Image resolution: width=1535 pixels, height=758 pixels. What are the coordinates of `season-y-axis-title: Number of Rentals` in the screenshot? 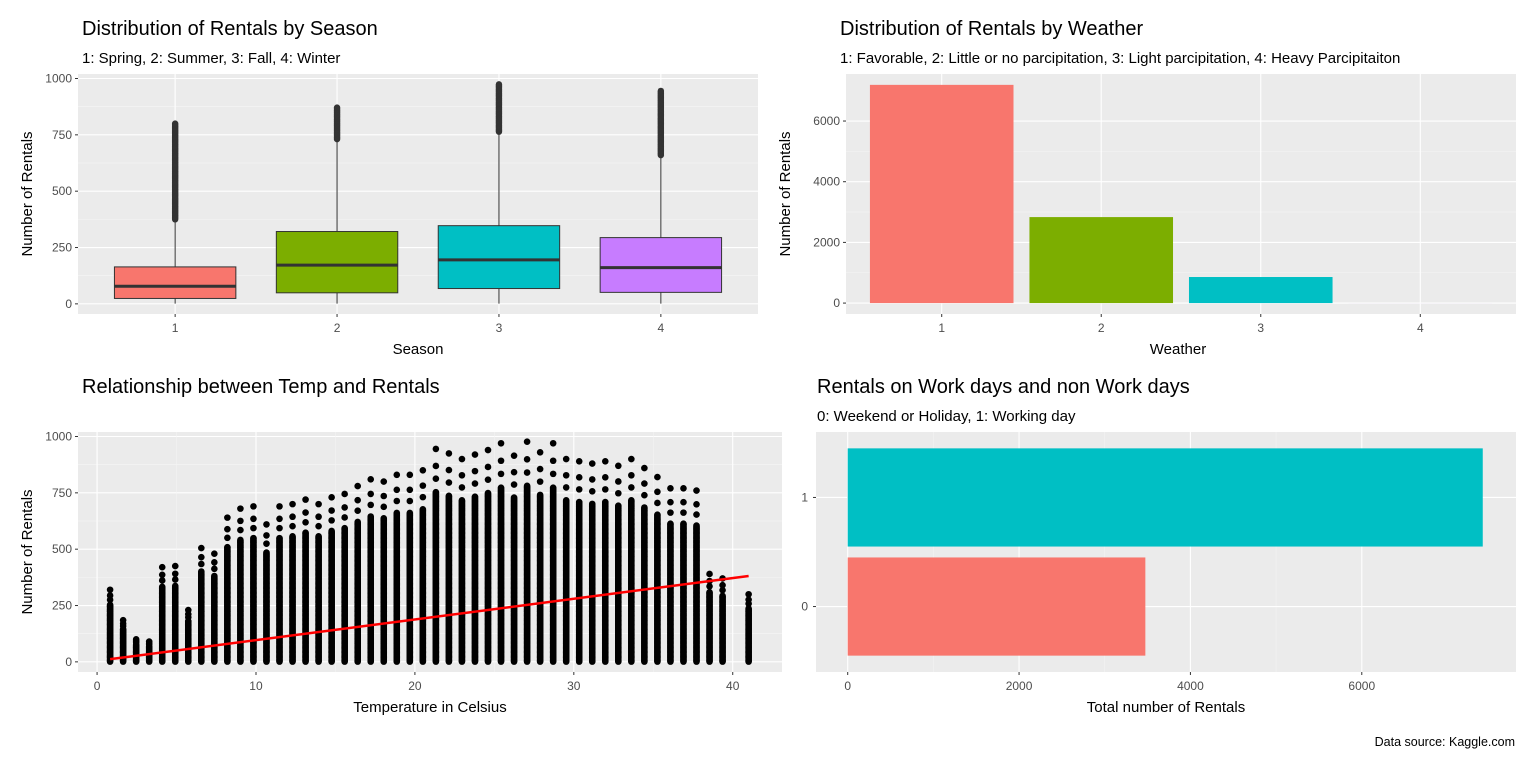 It's located at (27, 193).